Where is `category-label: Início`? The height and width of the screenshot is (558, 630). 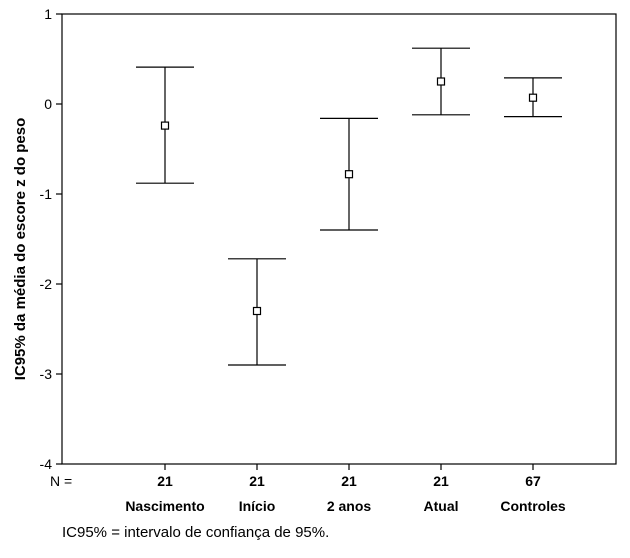 category-label: Início is located at coordinates (257, 506).